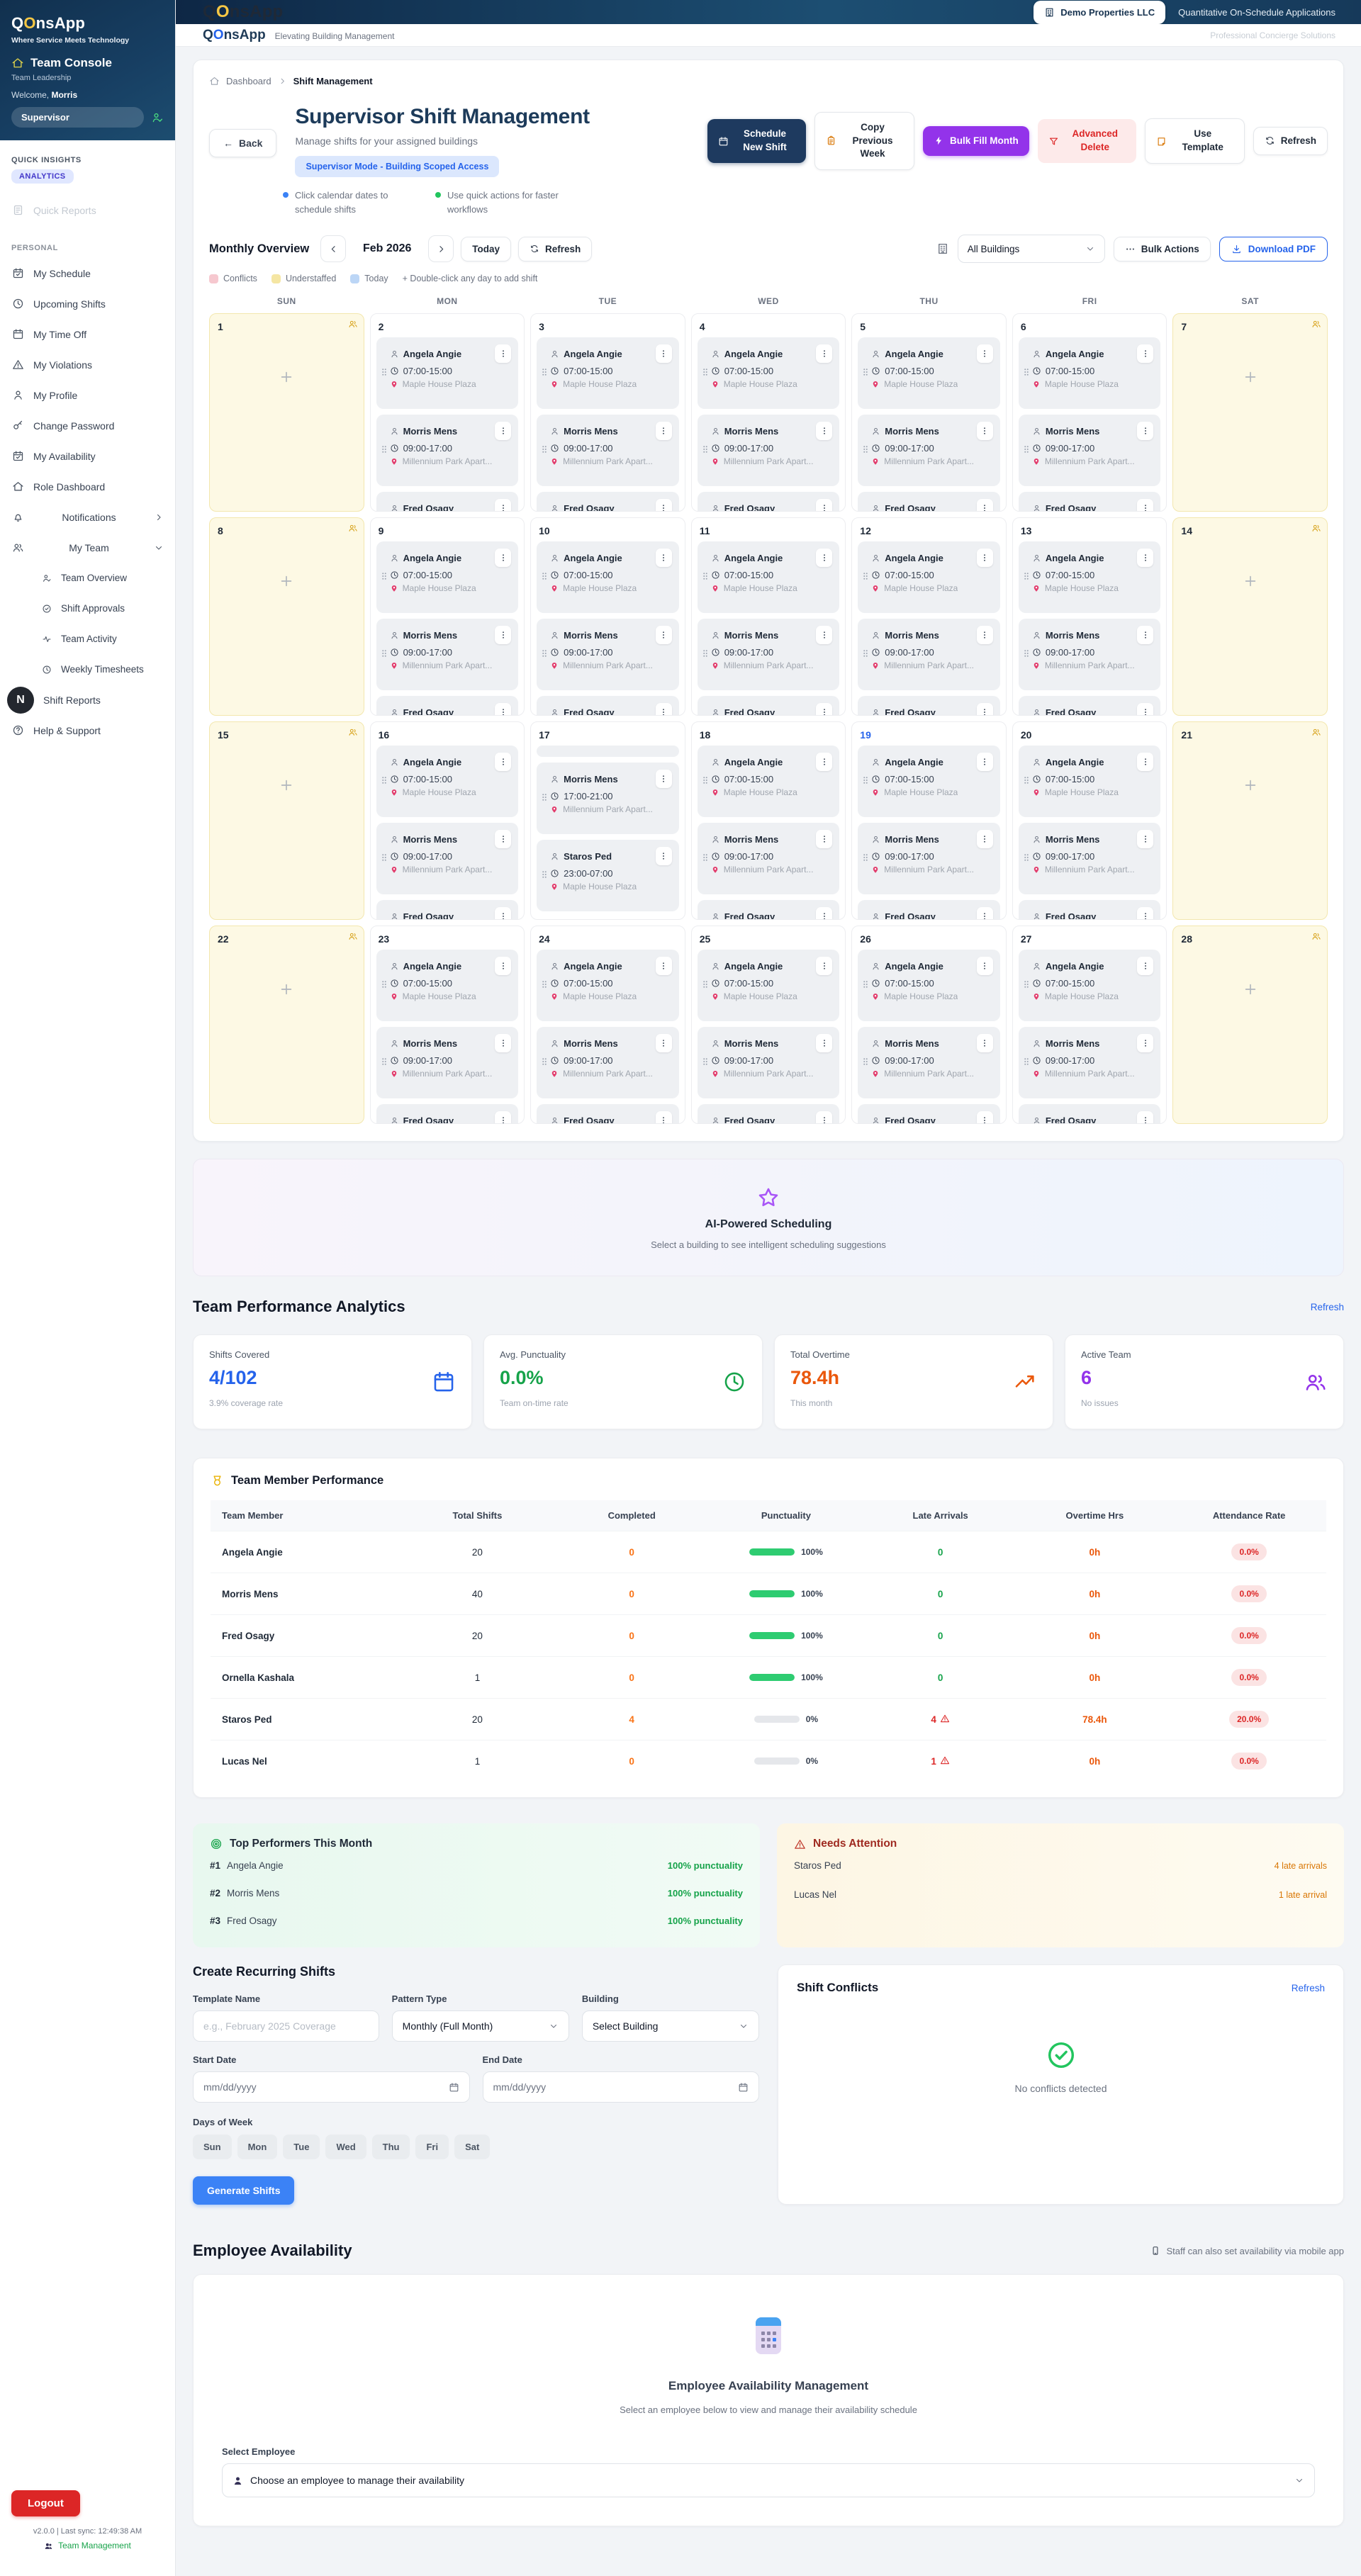 This screenshot has height=2576, width=1361. Describe the element at coordinates (87, 517) in the screenshot. I see `sidebar-item-notifications: Notifications` at that location.